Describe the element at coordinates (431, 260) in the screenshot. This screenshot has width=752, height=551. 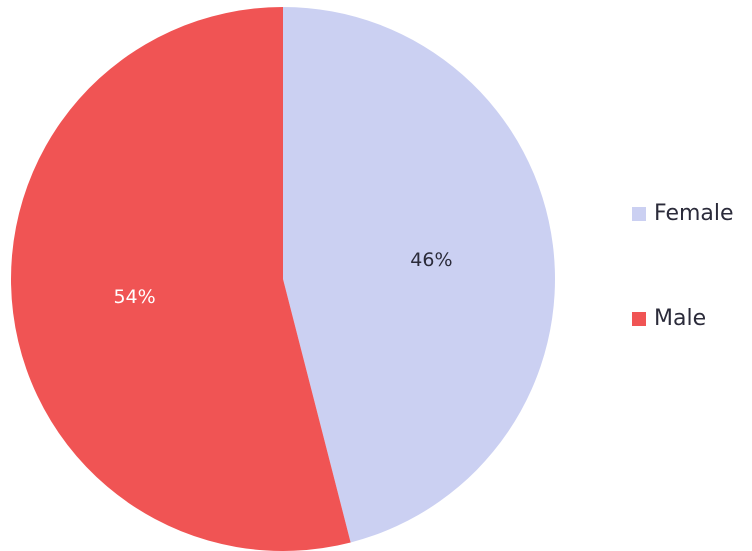
I see `value-label: 46%` at that location.